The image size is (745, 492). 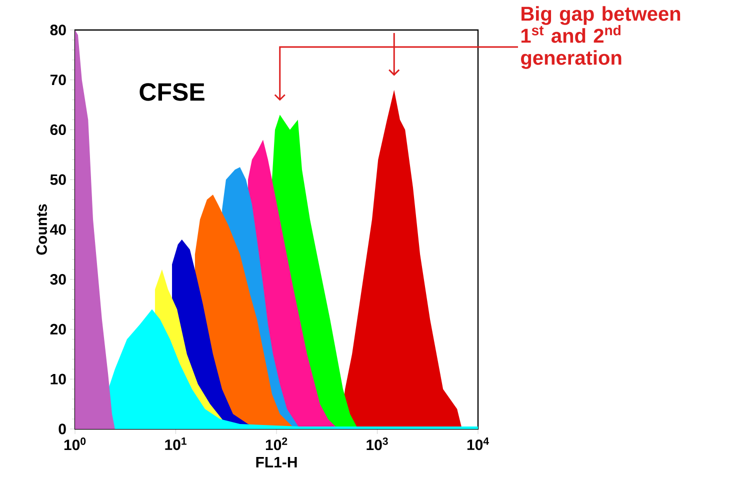 I want to click on x-tick-label: 10$^{1}$, so click(x=175, y=444).